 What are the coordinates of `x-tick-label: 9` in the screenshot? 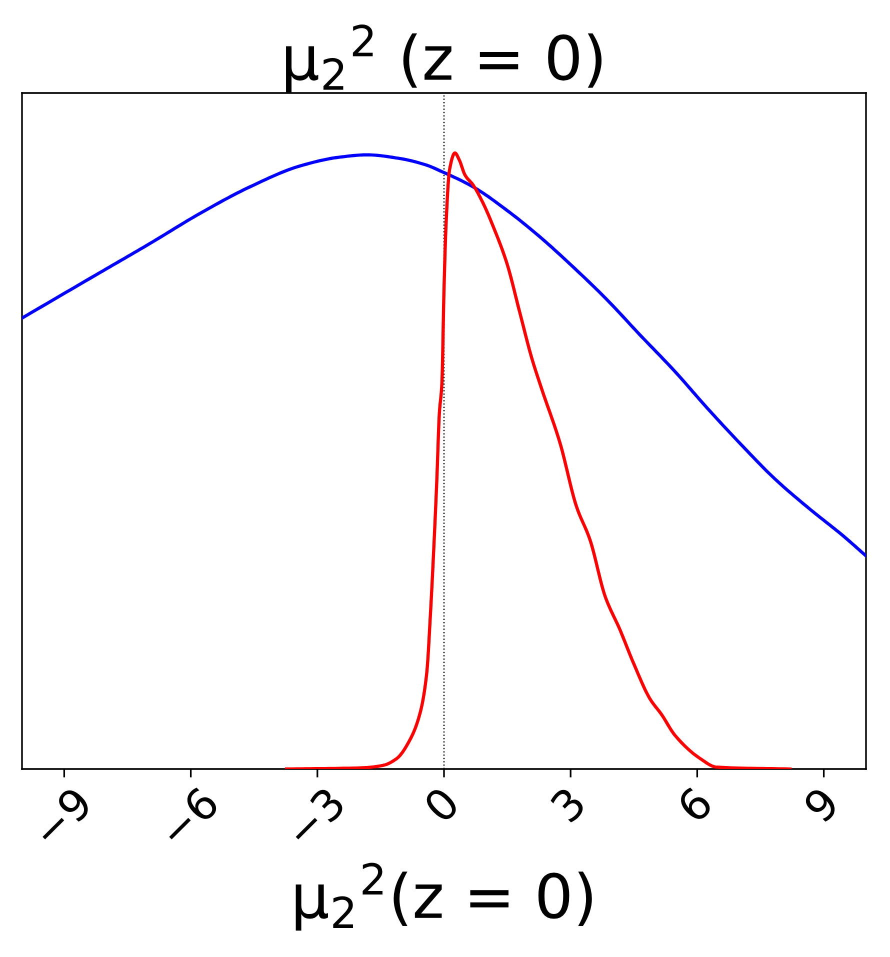 It's located at (821, 805).